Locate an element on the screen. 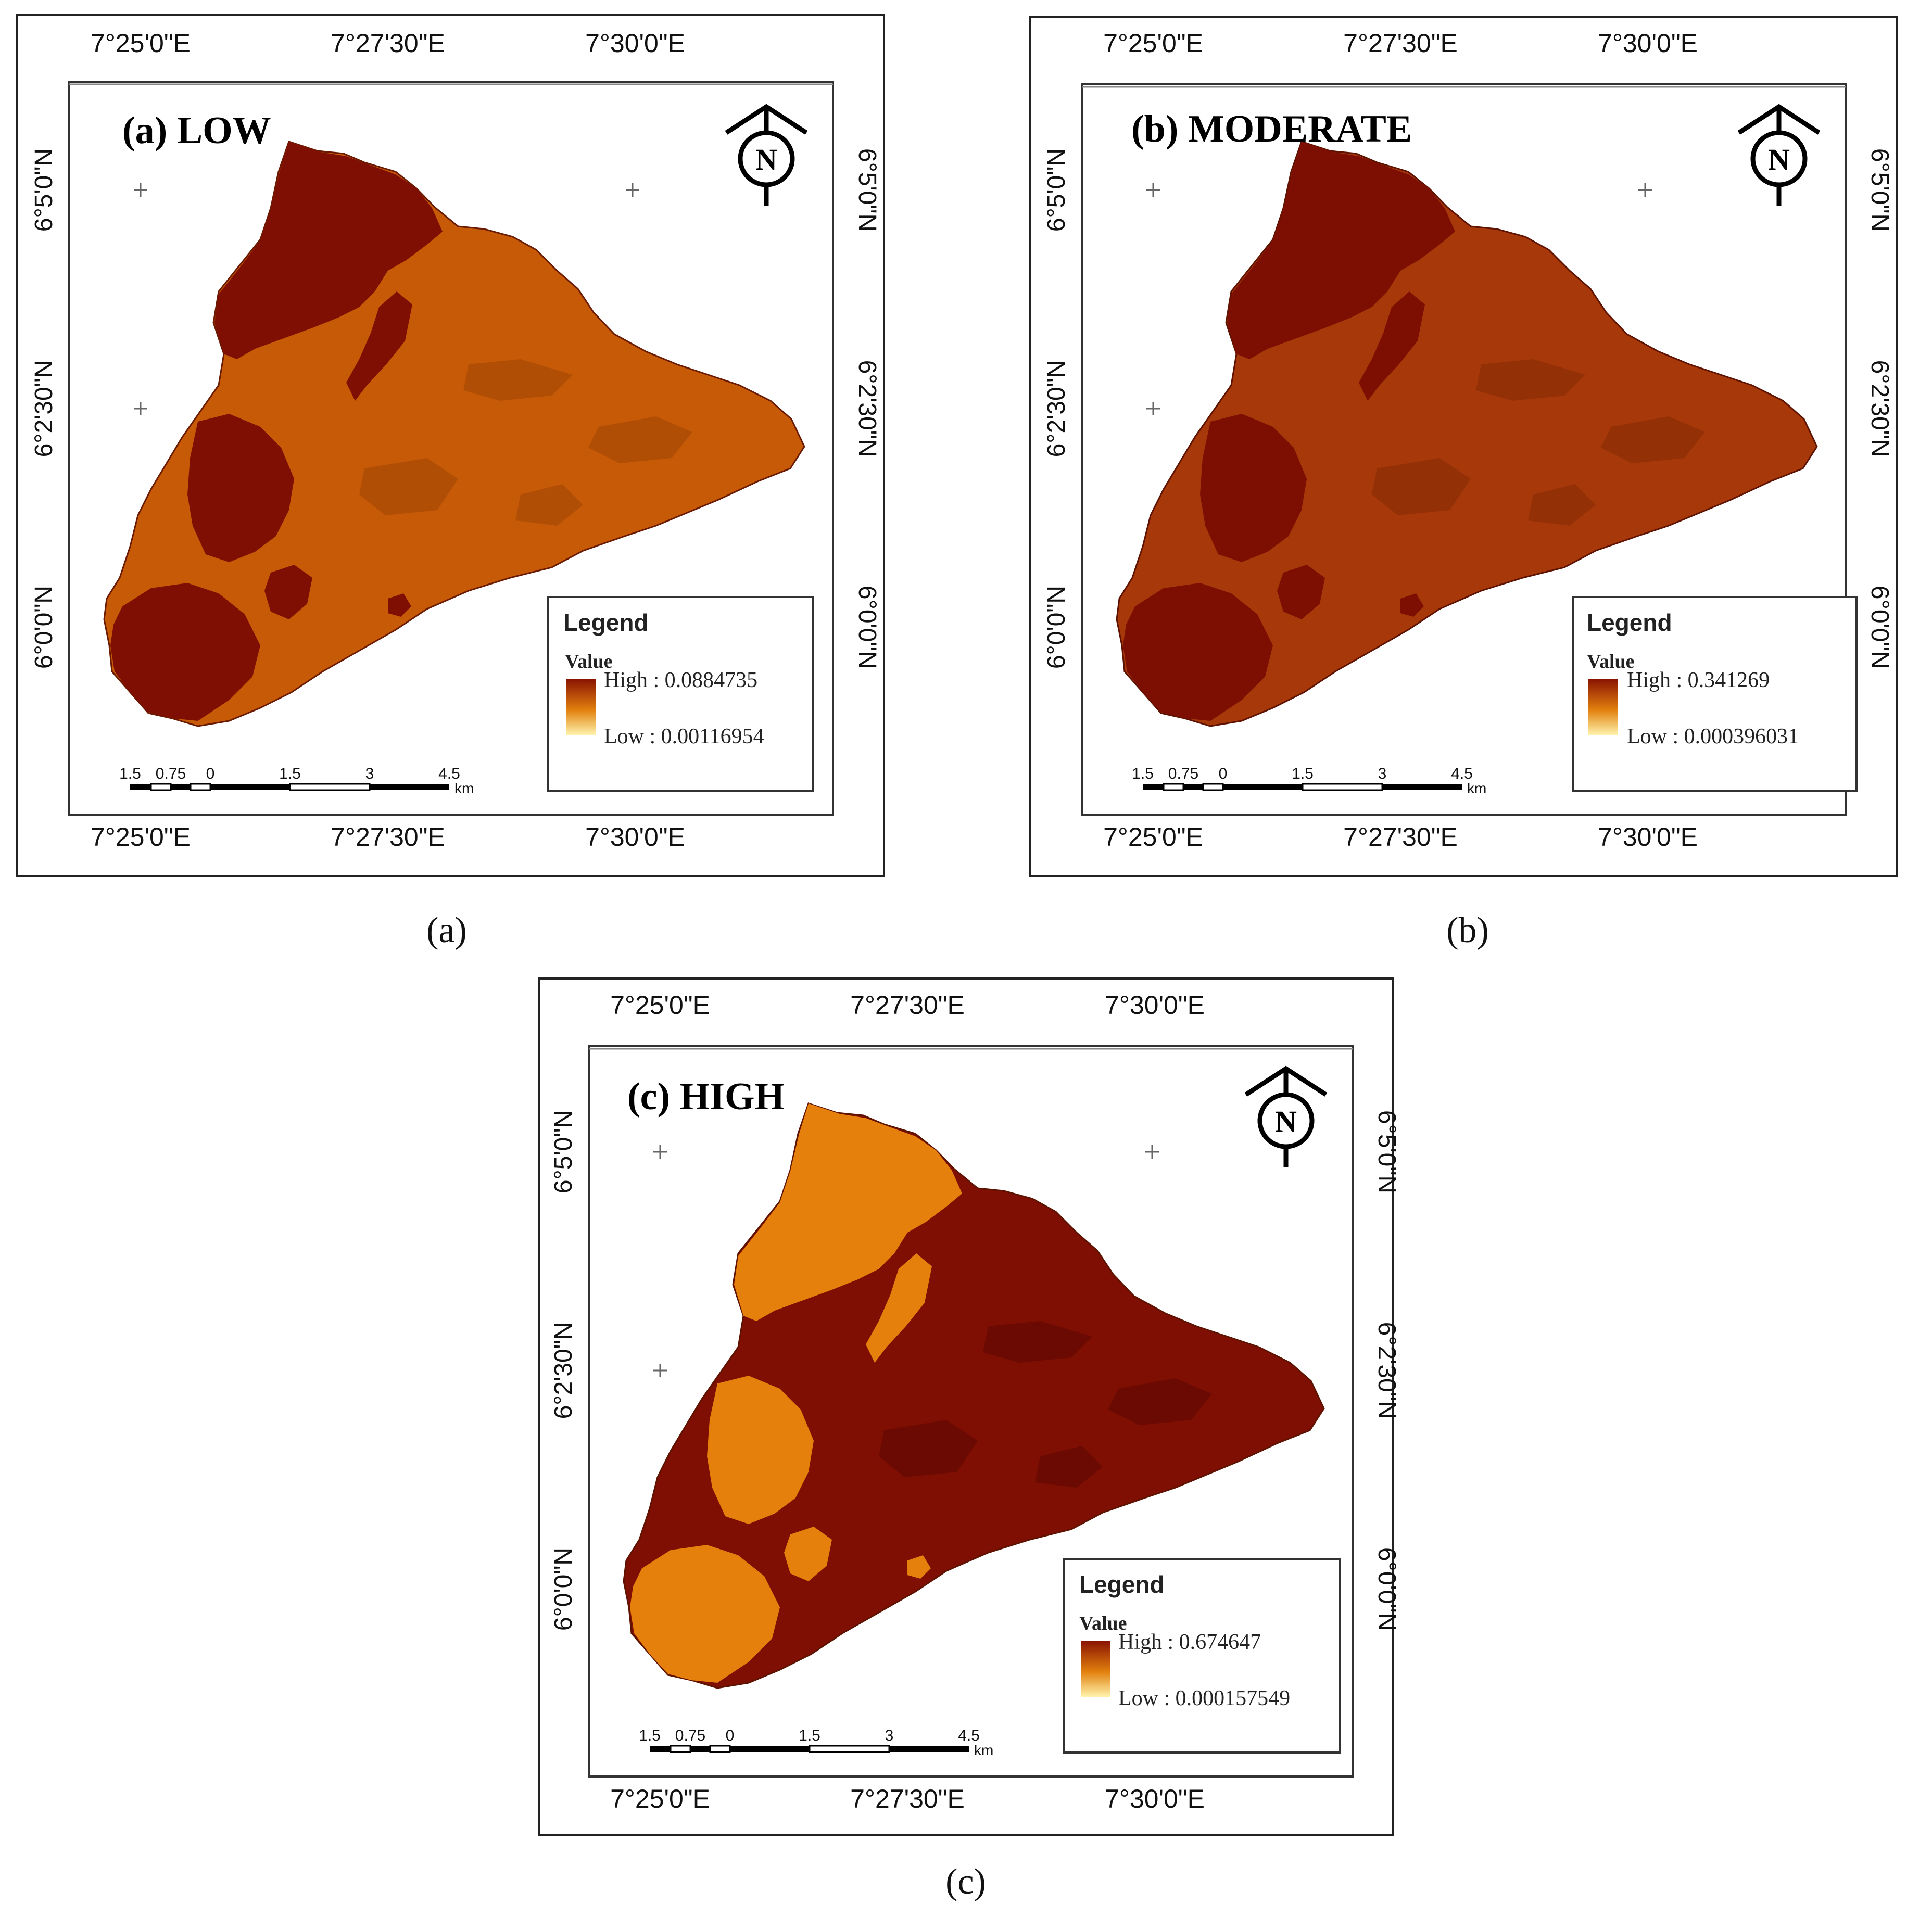  legend-low-label: Low : 0.000157549 is located at coordinates (1204, 1698).